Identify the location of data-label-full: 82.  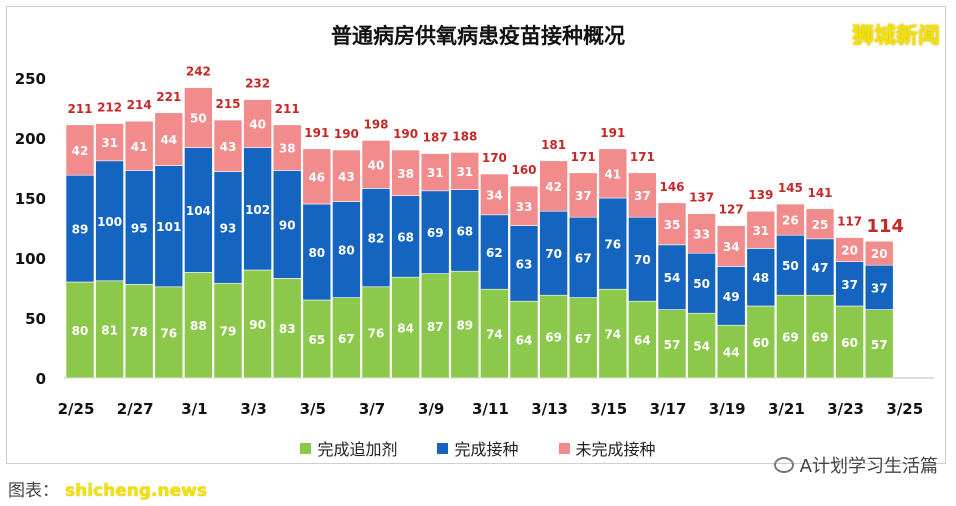
(376, 239).